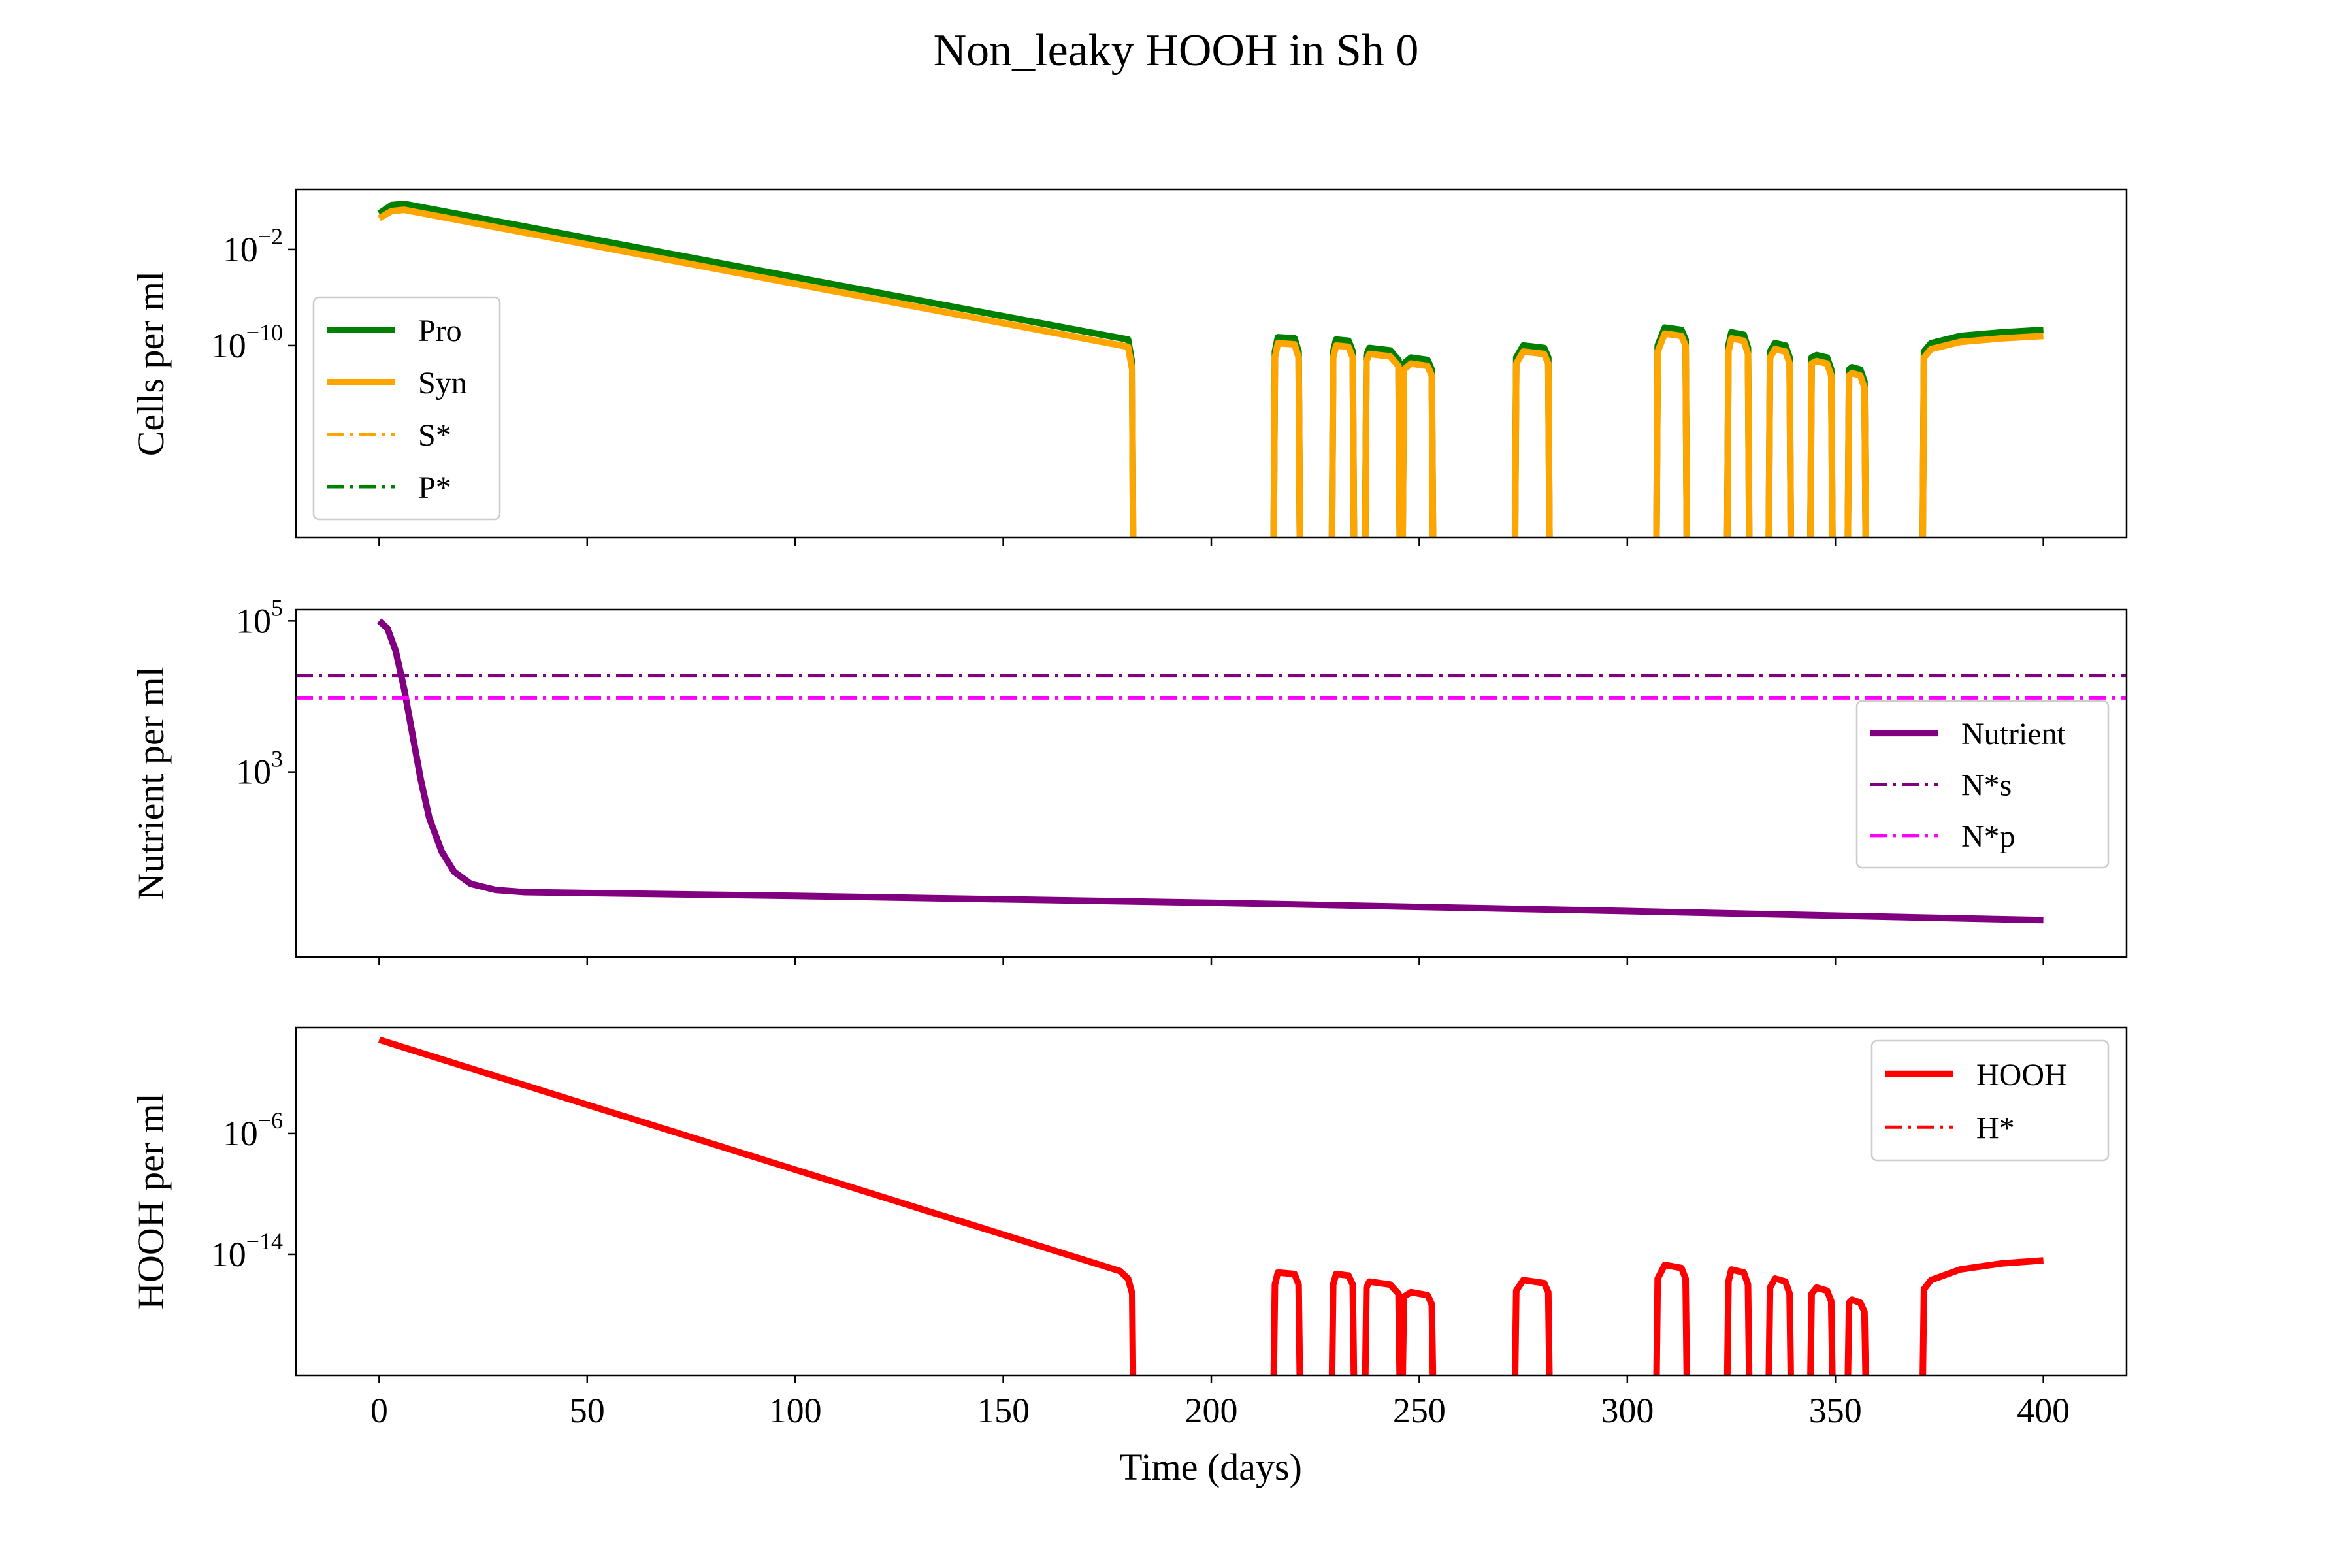 This screenshot has width=2352, height=1568. Describe the element at coordinates (1286, 439) in the screenshot. I see `series-line-syn-seg2` at that location.